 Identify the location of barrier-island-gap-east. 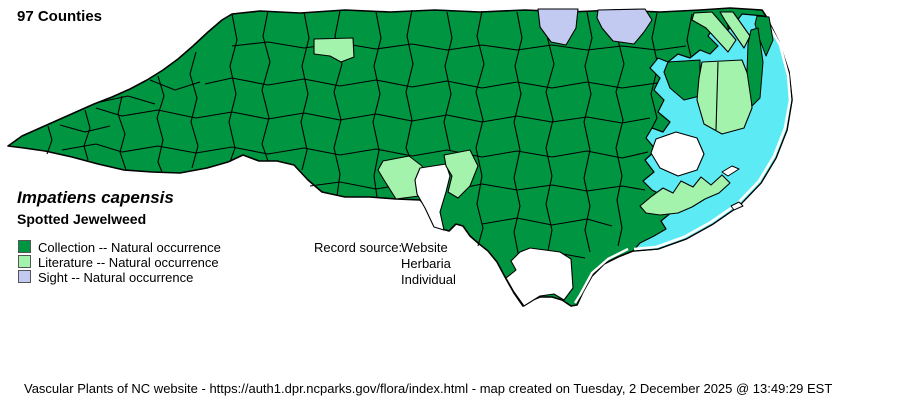
(712, 135).